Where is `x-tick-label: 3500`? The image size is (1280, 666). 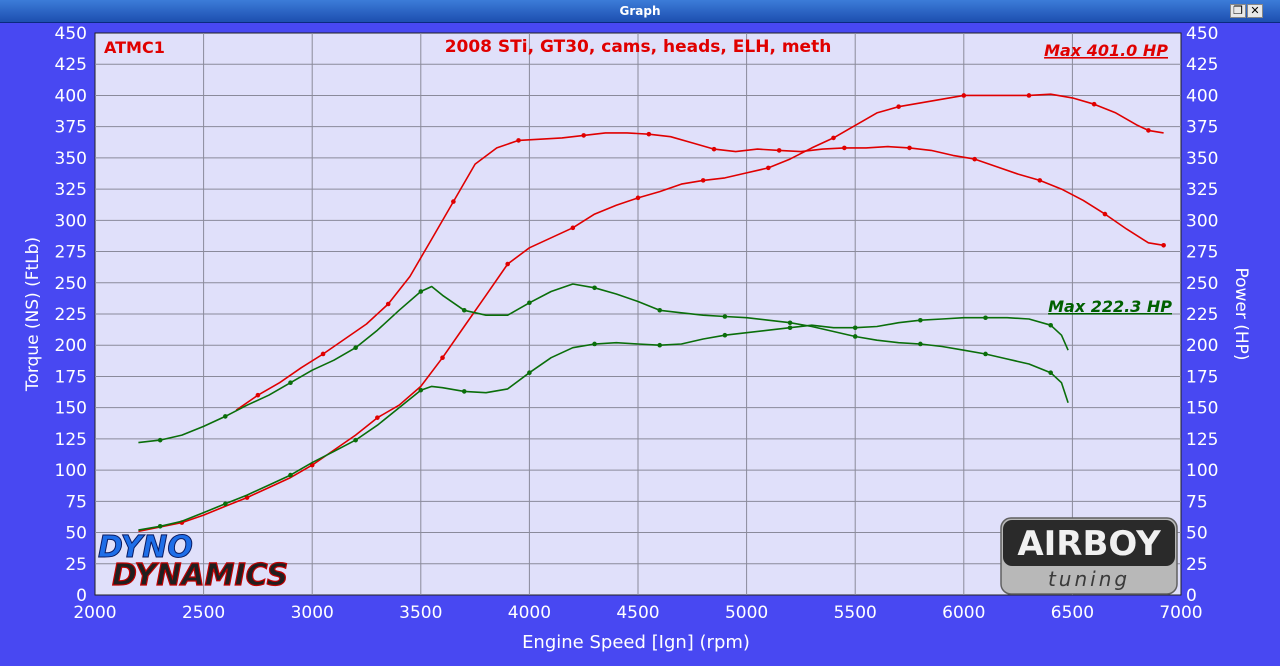 x-tick-label: 3500 is located at coordinates (420, 613).